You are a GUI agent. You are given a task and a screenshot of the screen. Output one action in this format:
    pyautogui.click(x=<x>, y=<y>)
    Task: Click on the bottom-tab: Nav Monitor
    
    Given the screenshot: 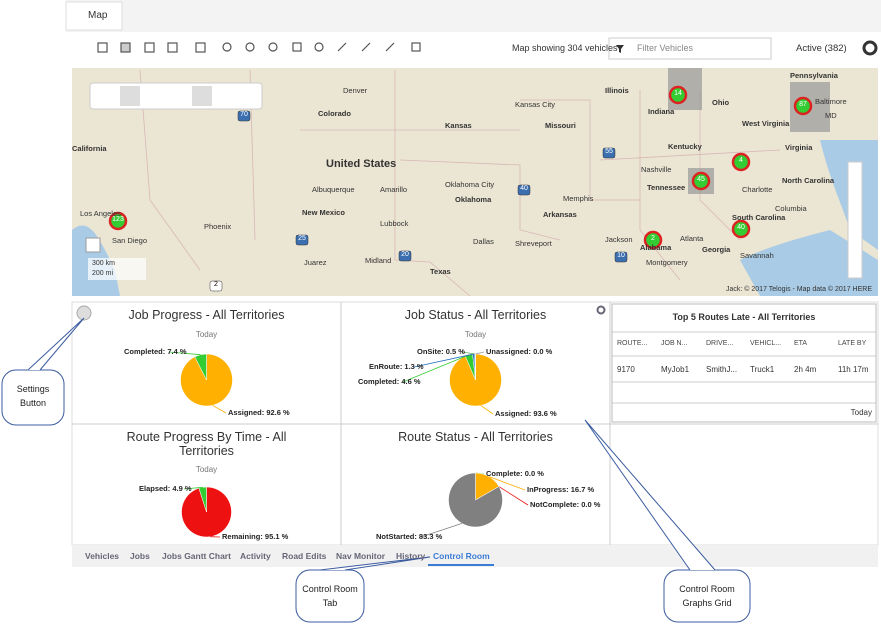 What is the action you would take?
    pyautogui.click(x=361, y=556)
    